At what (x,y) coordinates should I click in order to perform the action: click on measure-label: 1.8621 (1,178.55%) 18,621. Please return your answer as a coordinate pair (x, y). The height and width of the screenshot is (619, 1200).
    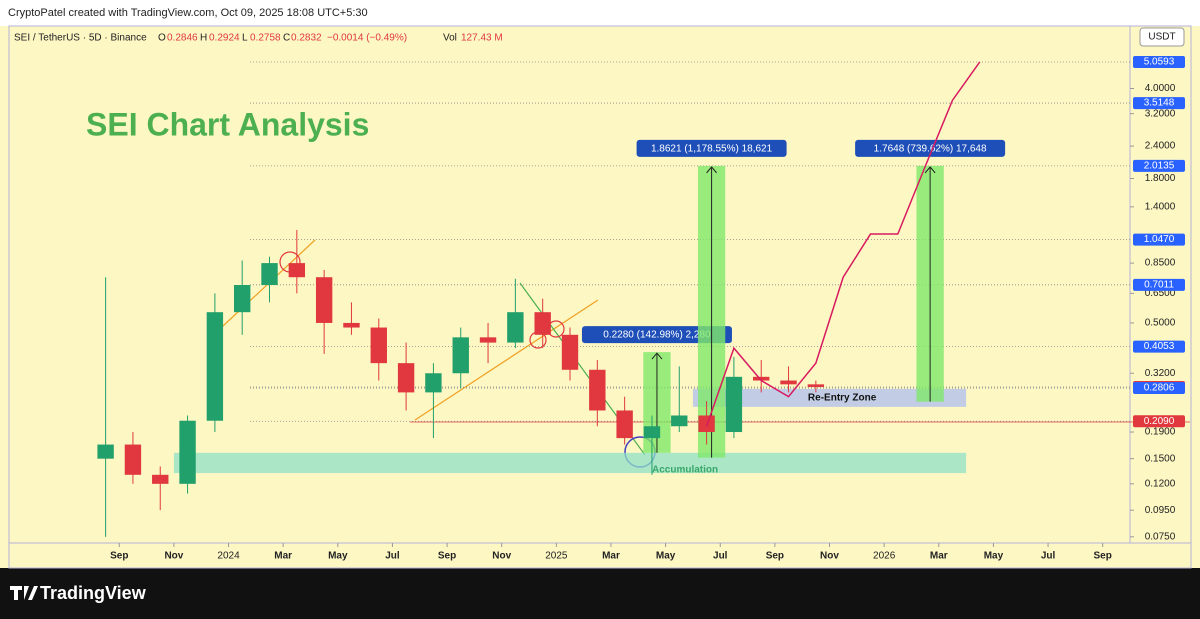
    Looking at the image, I should click on (712, 149).